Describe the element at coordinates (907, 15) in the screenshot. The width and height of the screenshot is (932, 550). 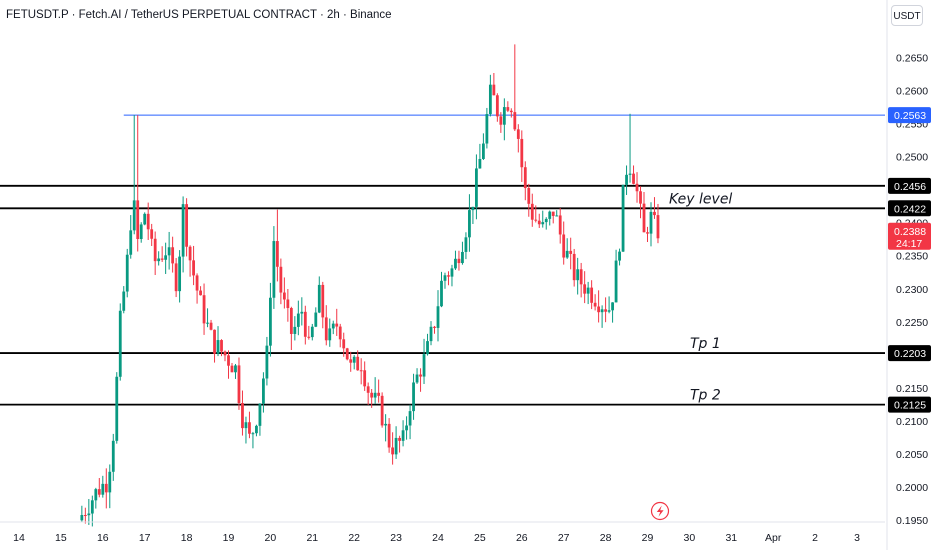
I see `currency-button: USDT` at that location.